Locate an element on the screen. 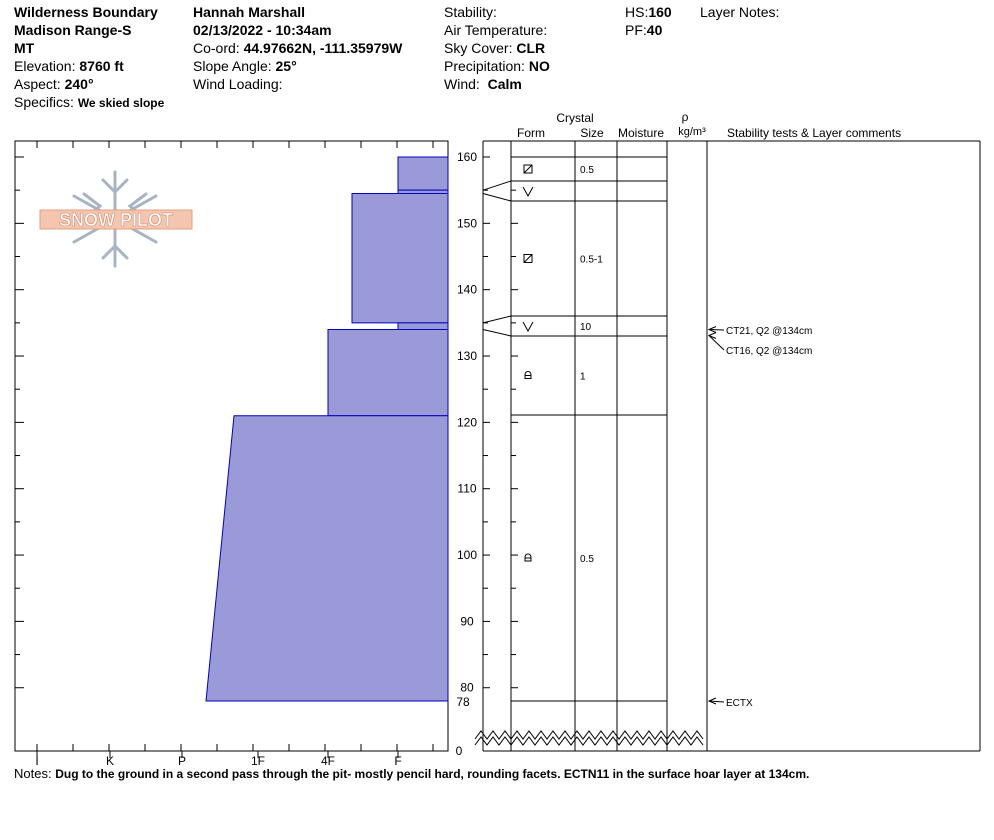 The image size is (994, 840). location-name: Wilderness Boundary is located at coordinates (86, 12).